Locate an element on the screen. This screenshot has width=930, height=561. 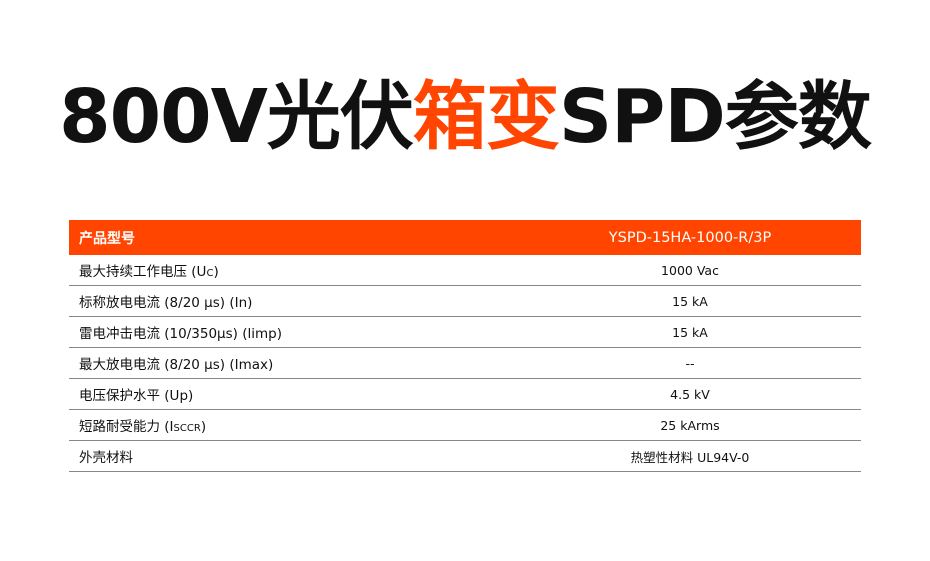
label-text: 最大持续工作电压 (U is located at coordinates (143, 272).